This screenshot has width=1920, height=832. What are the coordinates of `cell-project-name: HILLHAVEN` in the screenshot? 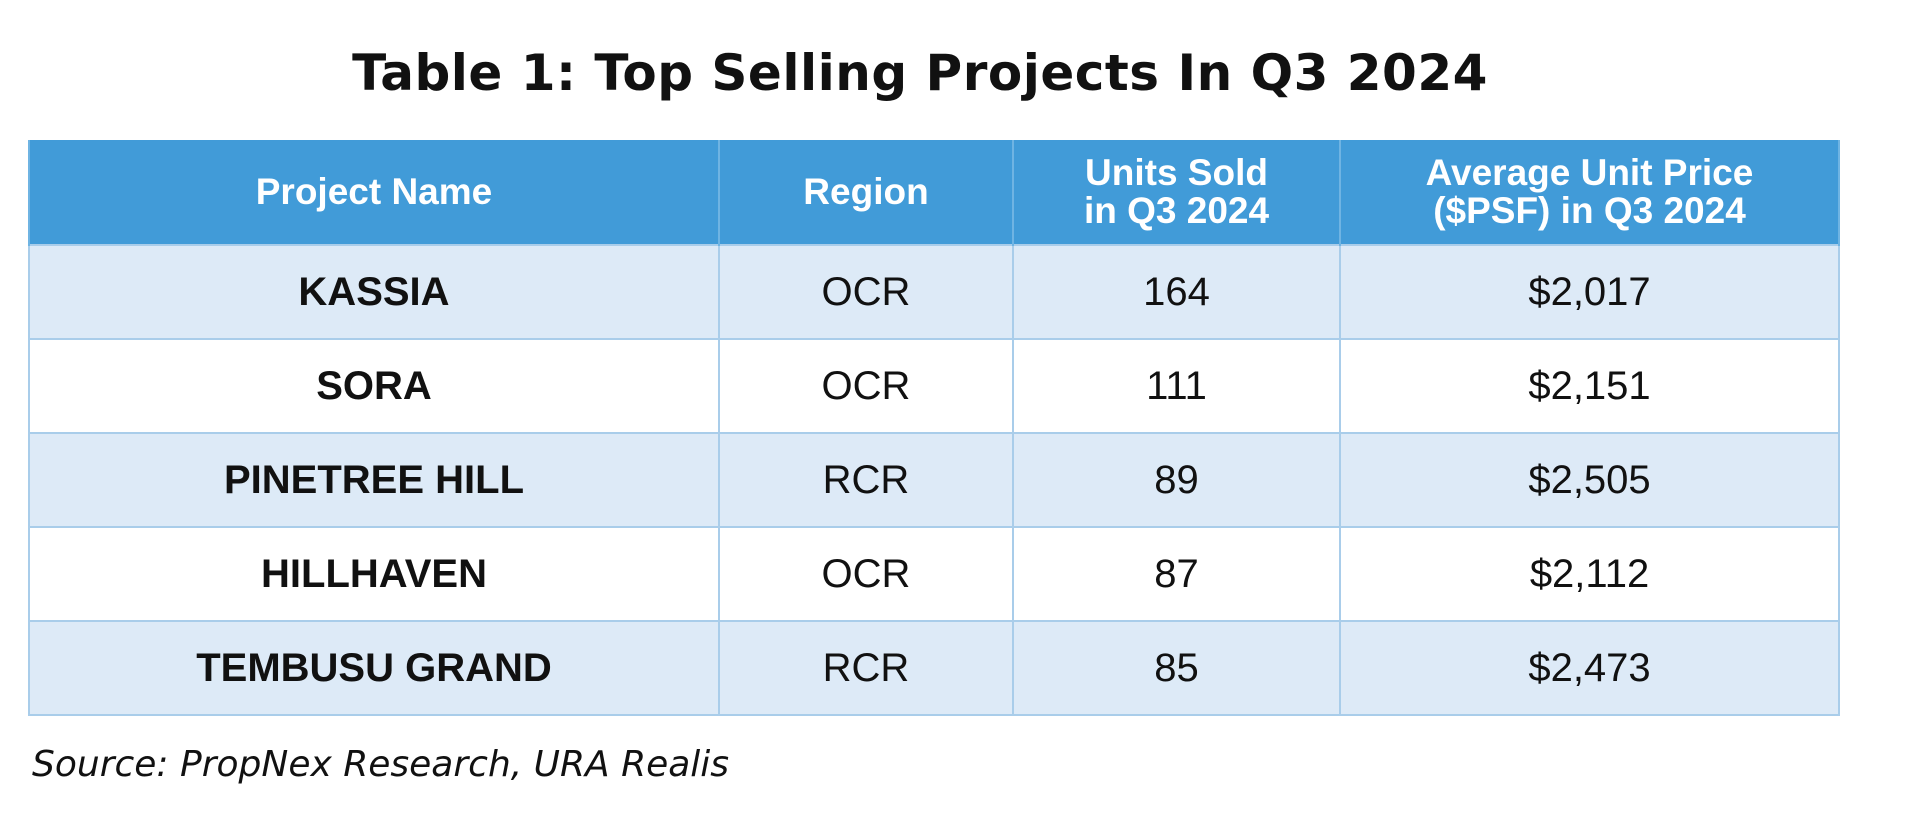 It's located at (374, 574).